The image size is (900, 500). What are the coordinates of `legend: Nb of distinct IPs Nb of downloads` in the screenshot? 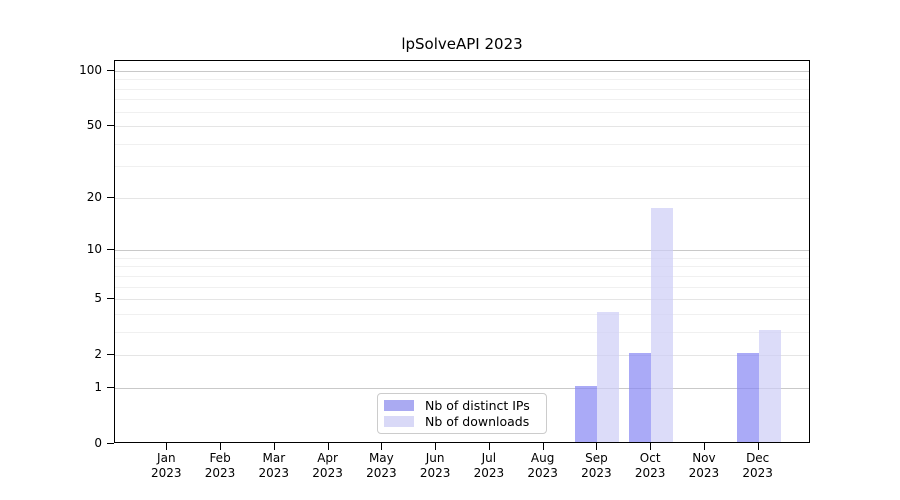 It's located at (462, 413).